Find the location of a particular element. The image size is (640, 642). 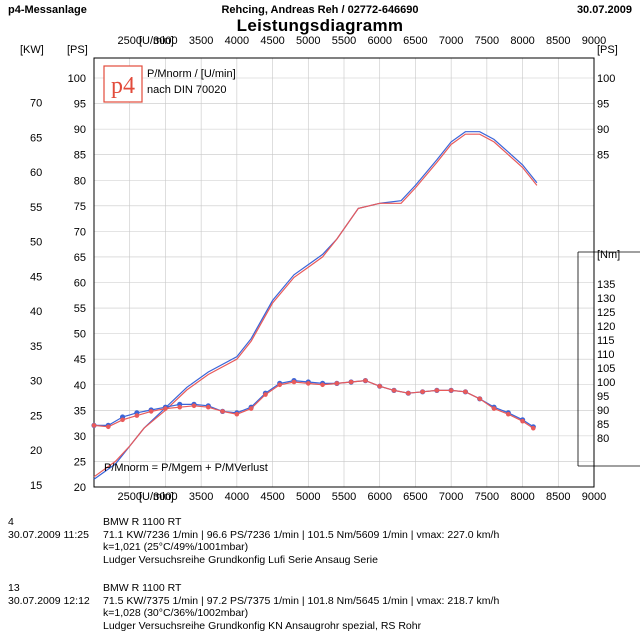

nm-tick-label: 115 is located at coordinates (606, 341).